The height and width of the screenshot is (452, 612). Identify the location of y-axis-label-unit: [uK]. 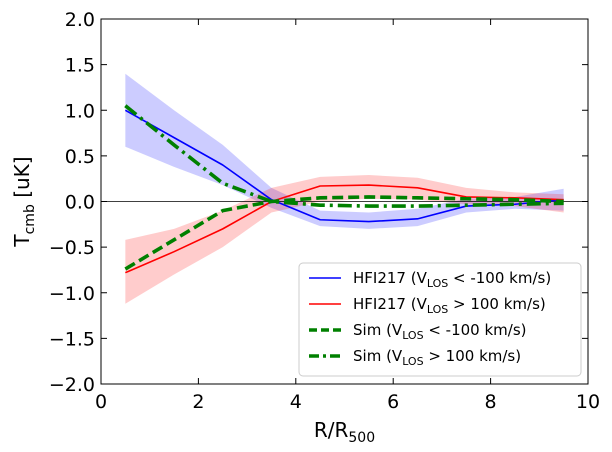
(22, 180).